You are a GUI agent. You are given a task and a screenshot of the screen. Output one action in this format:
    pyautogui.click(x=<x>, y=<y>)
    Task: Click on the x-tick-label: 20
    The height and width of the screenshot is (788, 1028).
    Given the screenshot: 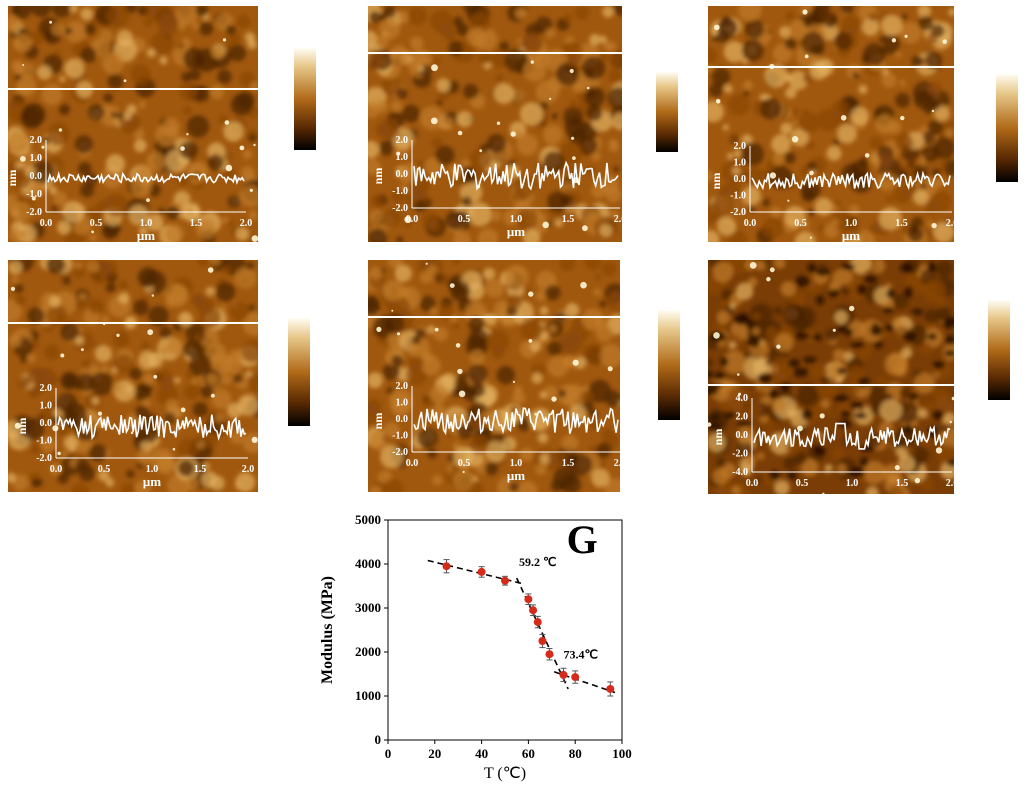 What is the action you would take?
    pyautogui.click(x=434, y=753)
    